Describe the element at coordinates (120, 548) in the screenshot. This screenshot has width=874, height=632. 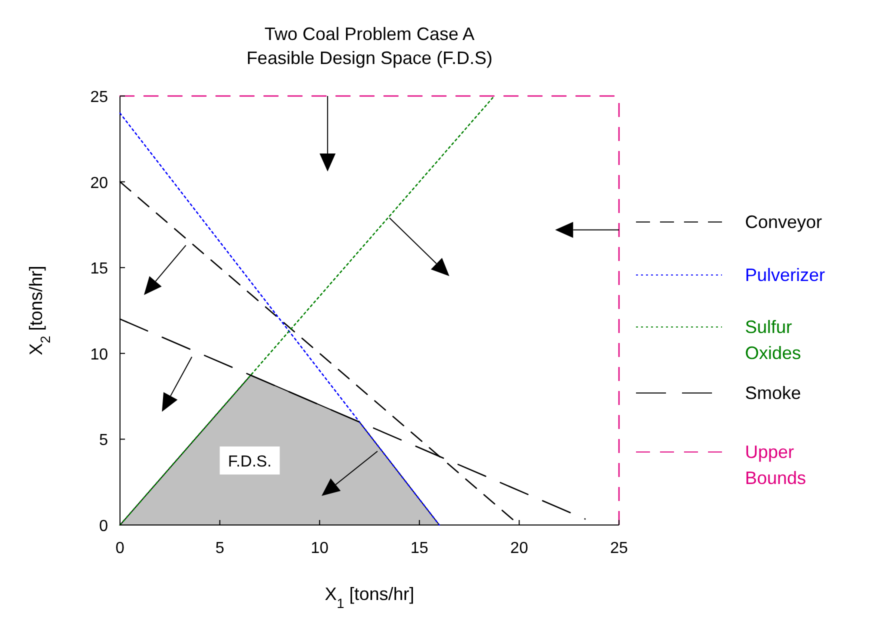
I see `x-tick-label: 0` at that location.